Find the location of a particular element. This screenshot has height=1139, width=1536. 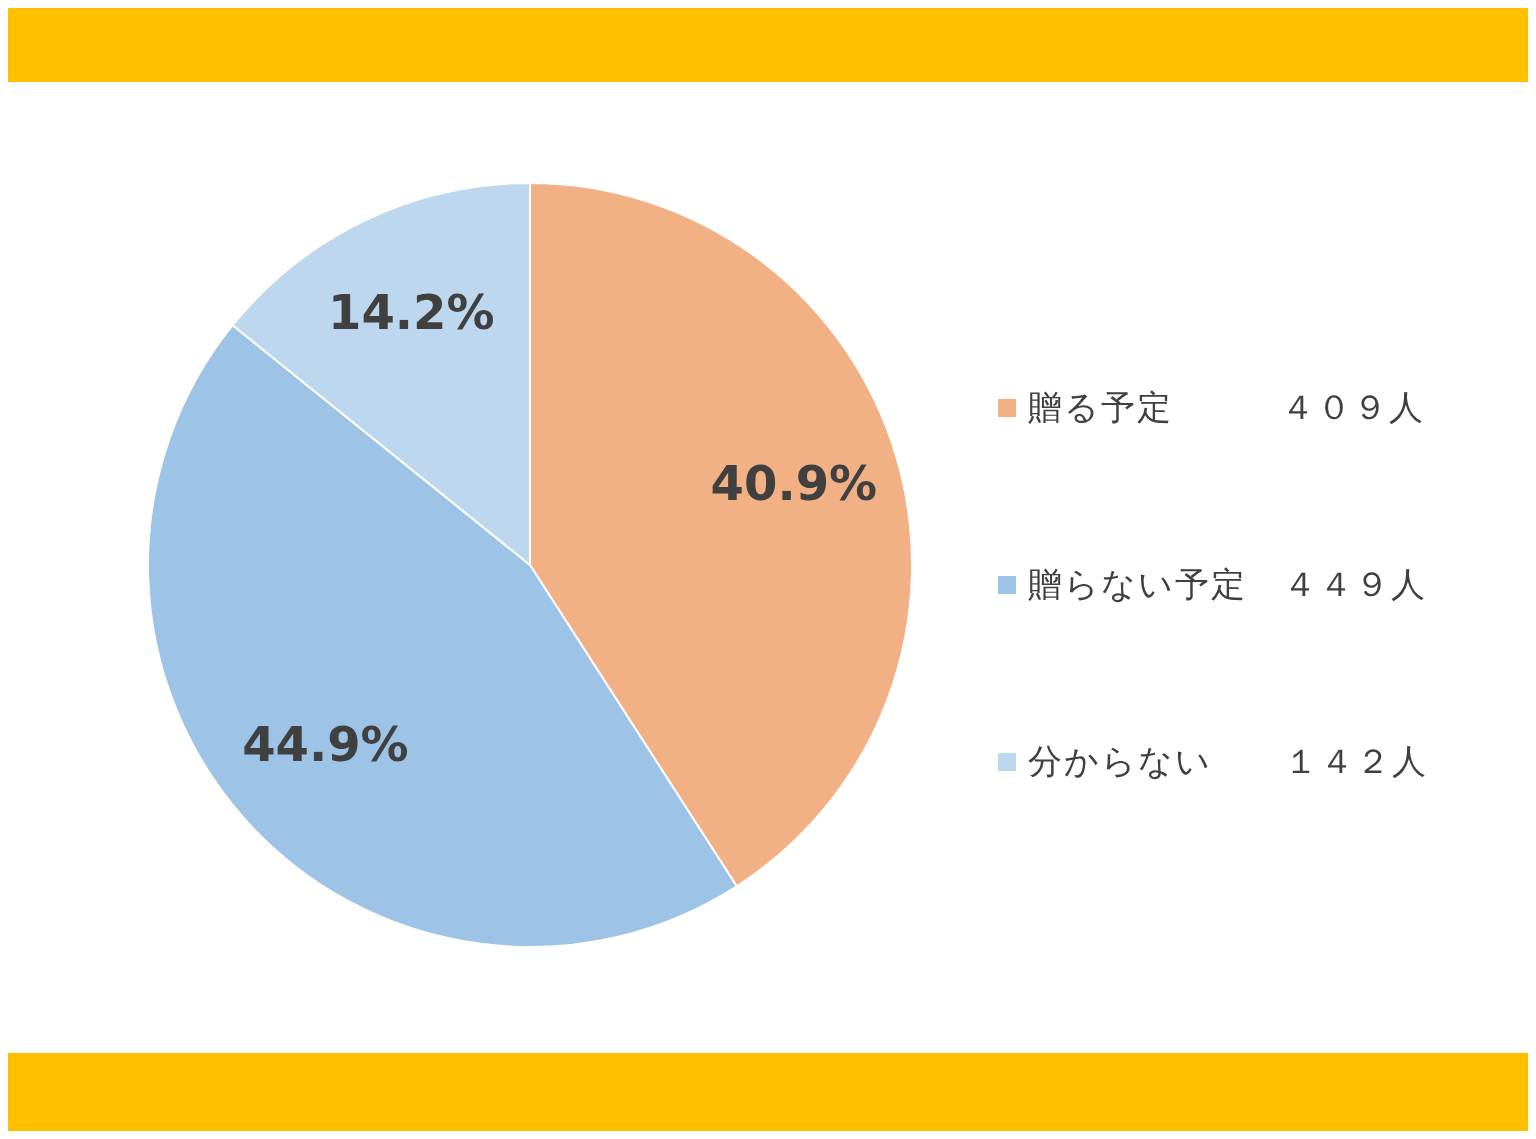

legend-label: 贈る予定 ４０９人 is located at coordinates (1226, 407).